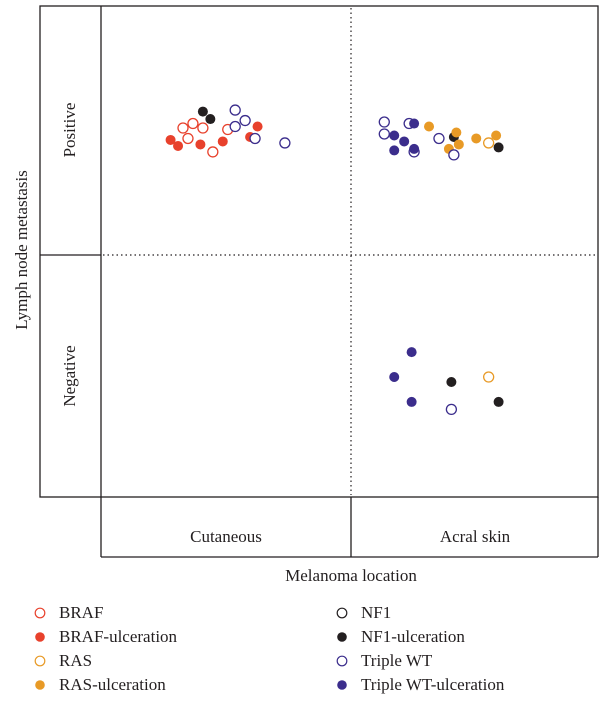 Image resolution: width=606 pixels, height=710 pixels. I want to click on x-axis-title: Melanoma location, so click(351, 575).